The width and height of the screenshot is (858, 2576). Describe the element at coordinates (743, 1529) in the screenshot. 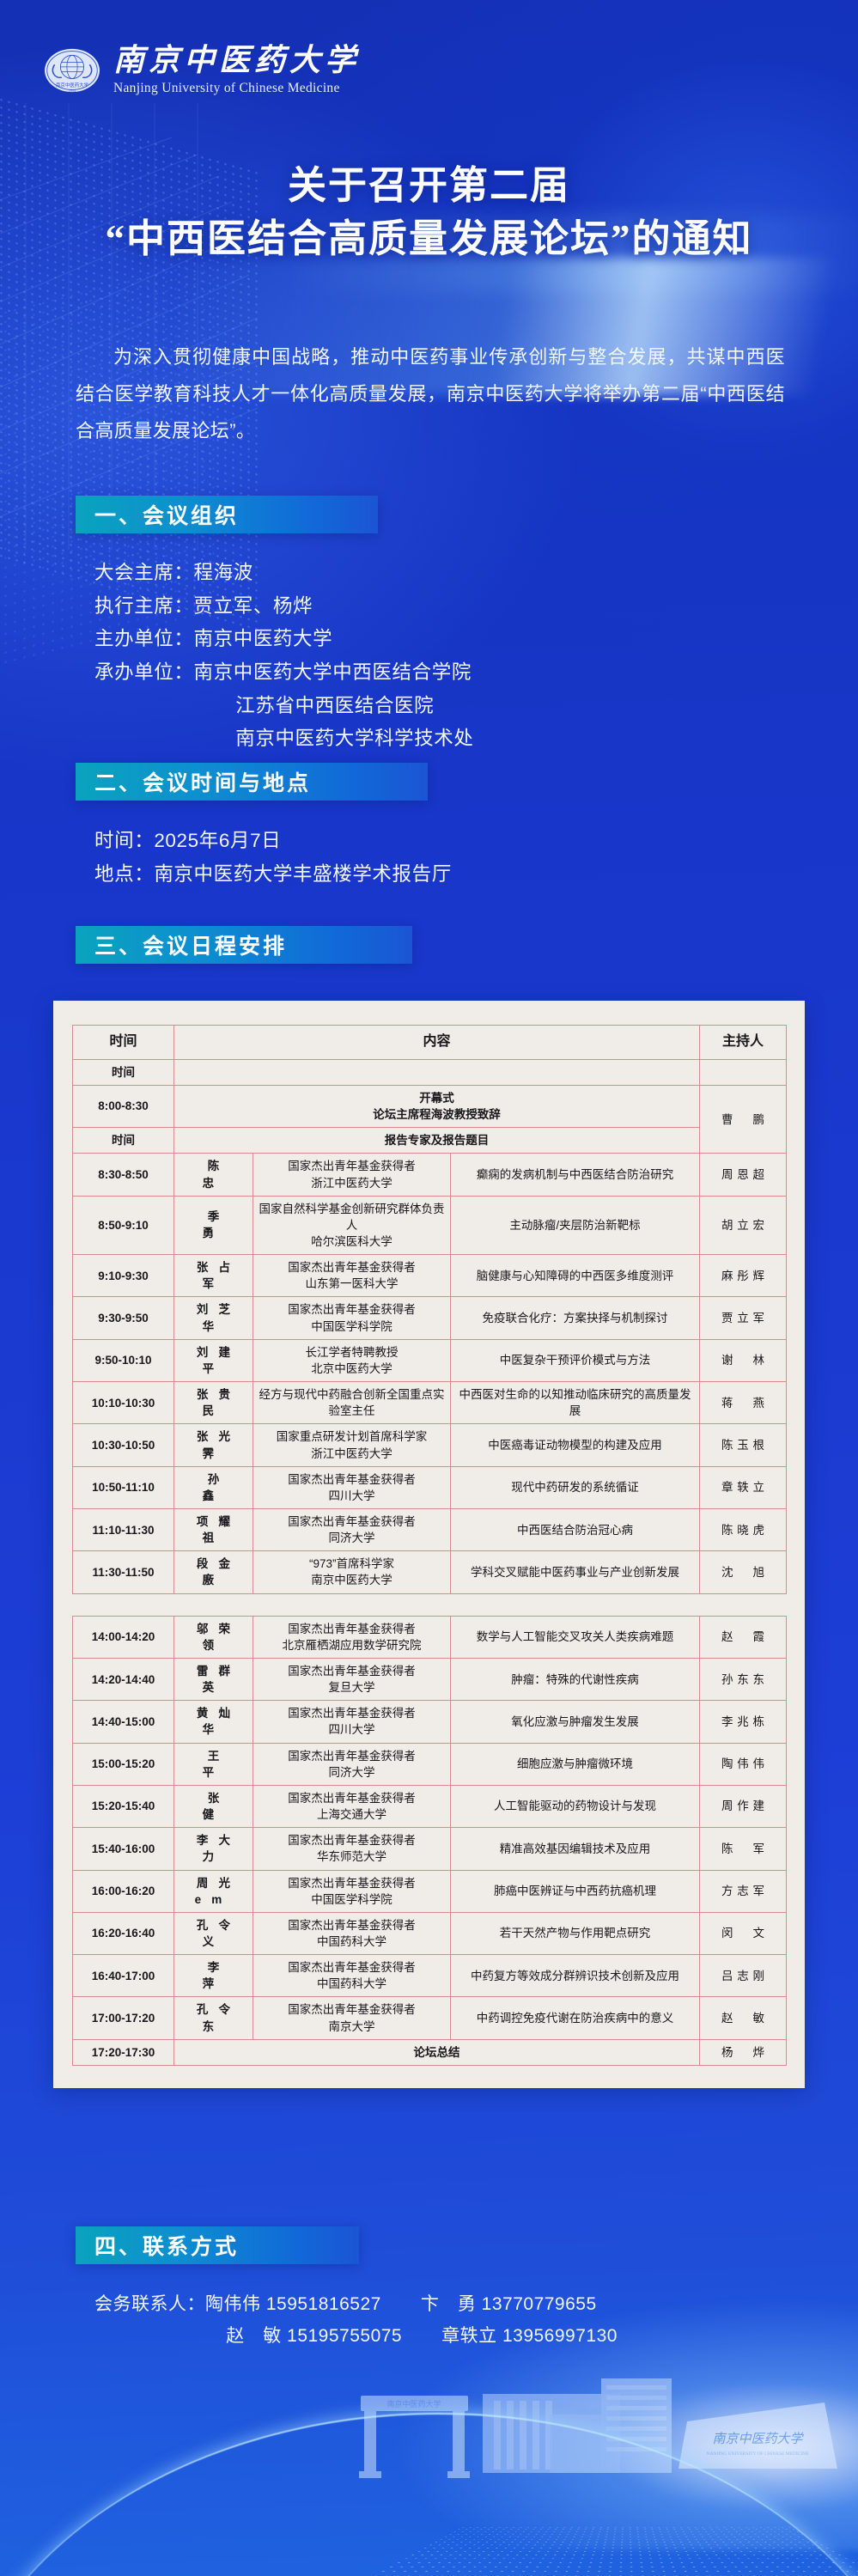

I see `cell-host: 陈晓虎` at that location.